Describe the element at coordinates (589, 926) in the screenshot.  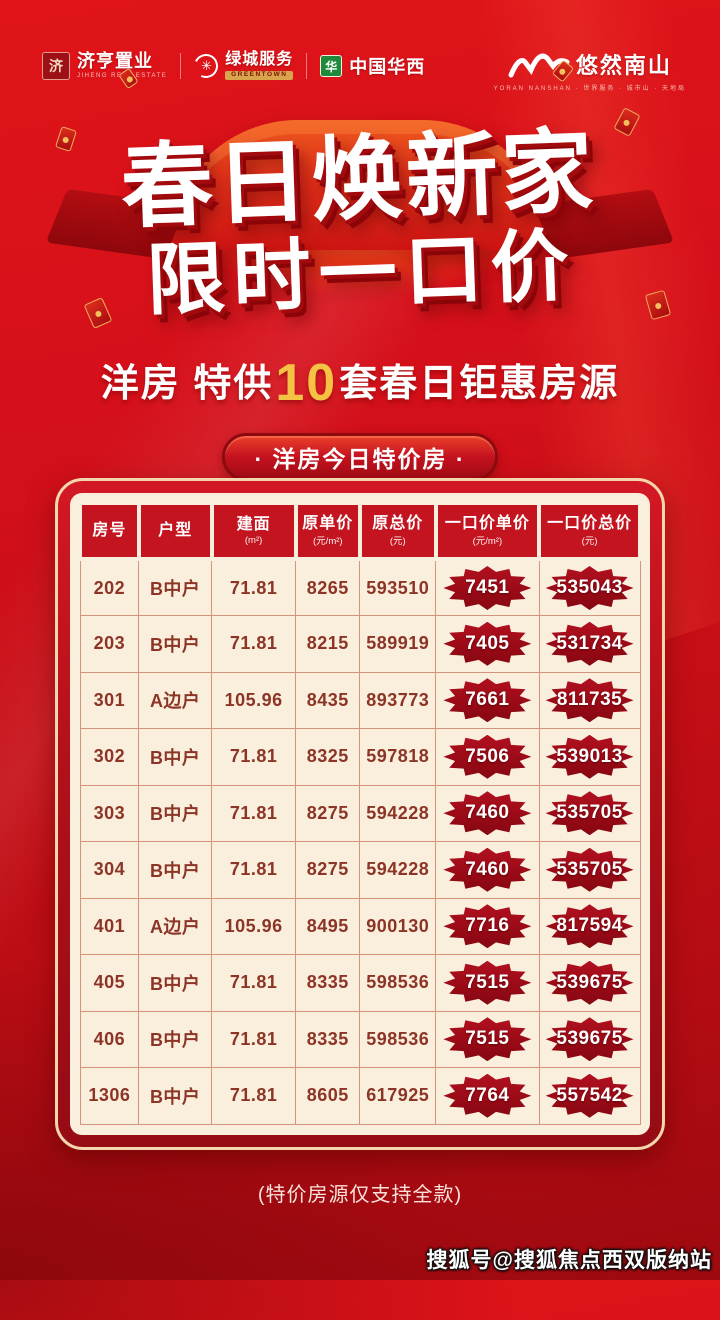
I see `price-splat-badge: 817594` at that location.